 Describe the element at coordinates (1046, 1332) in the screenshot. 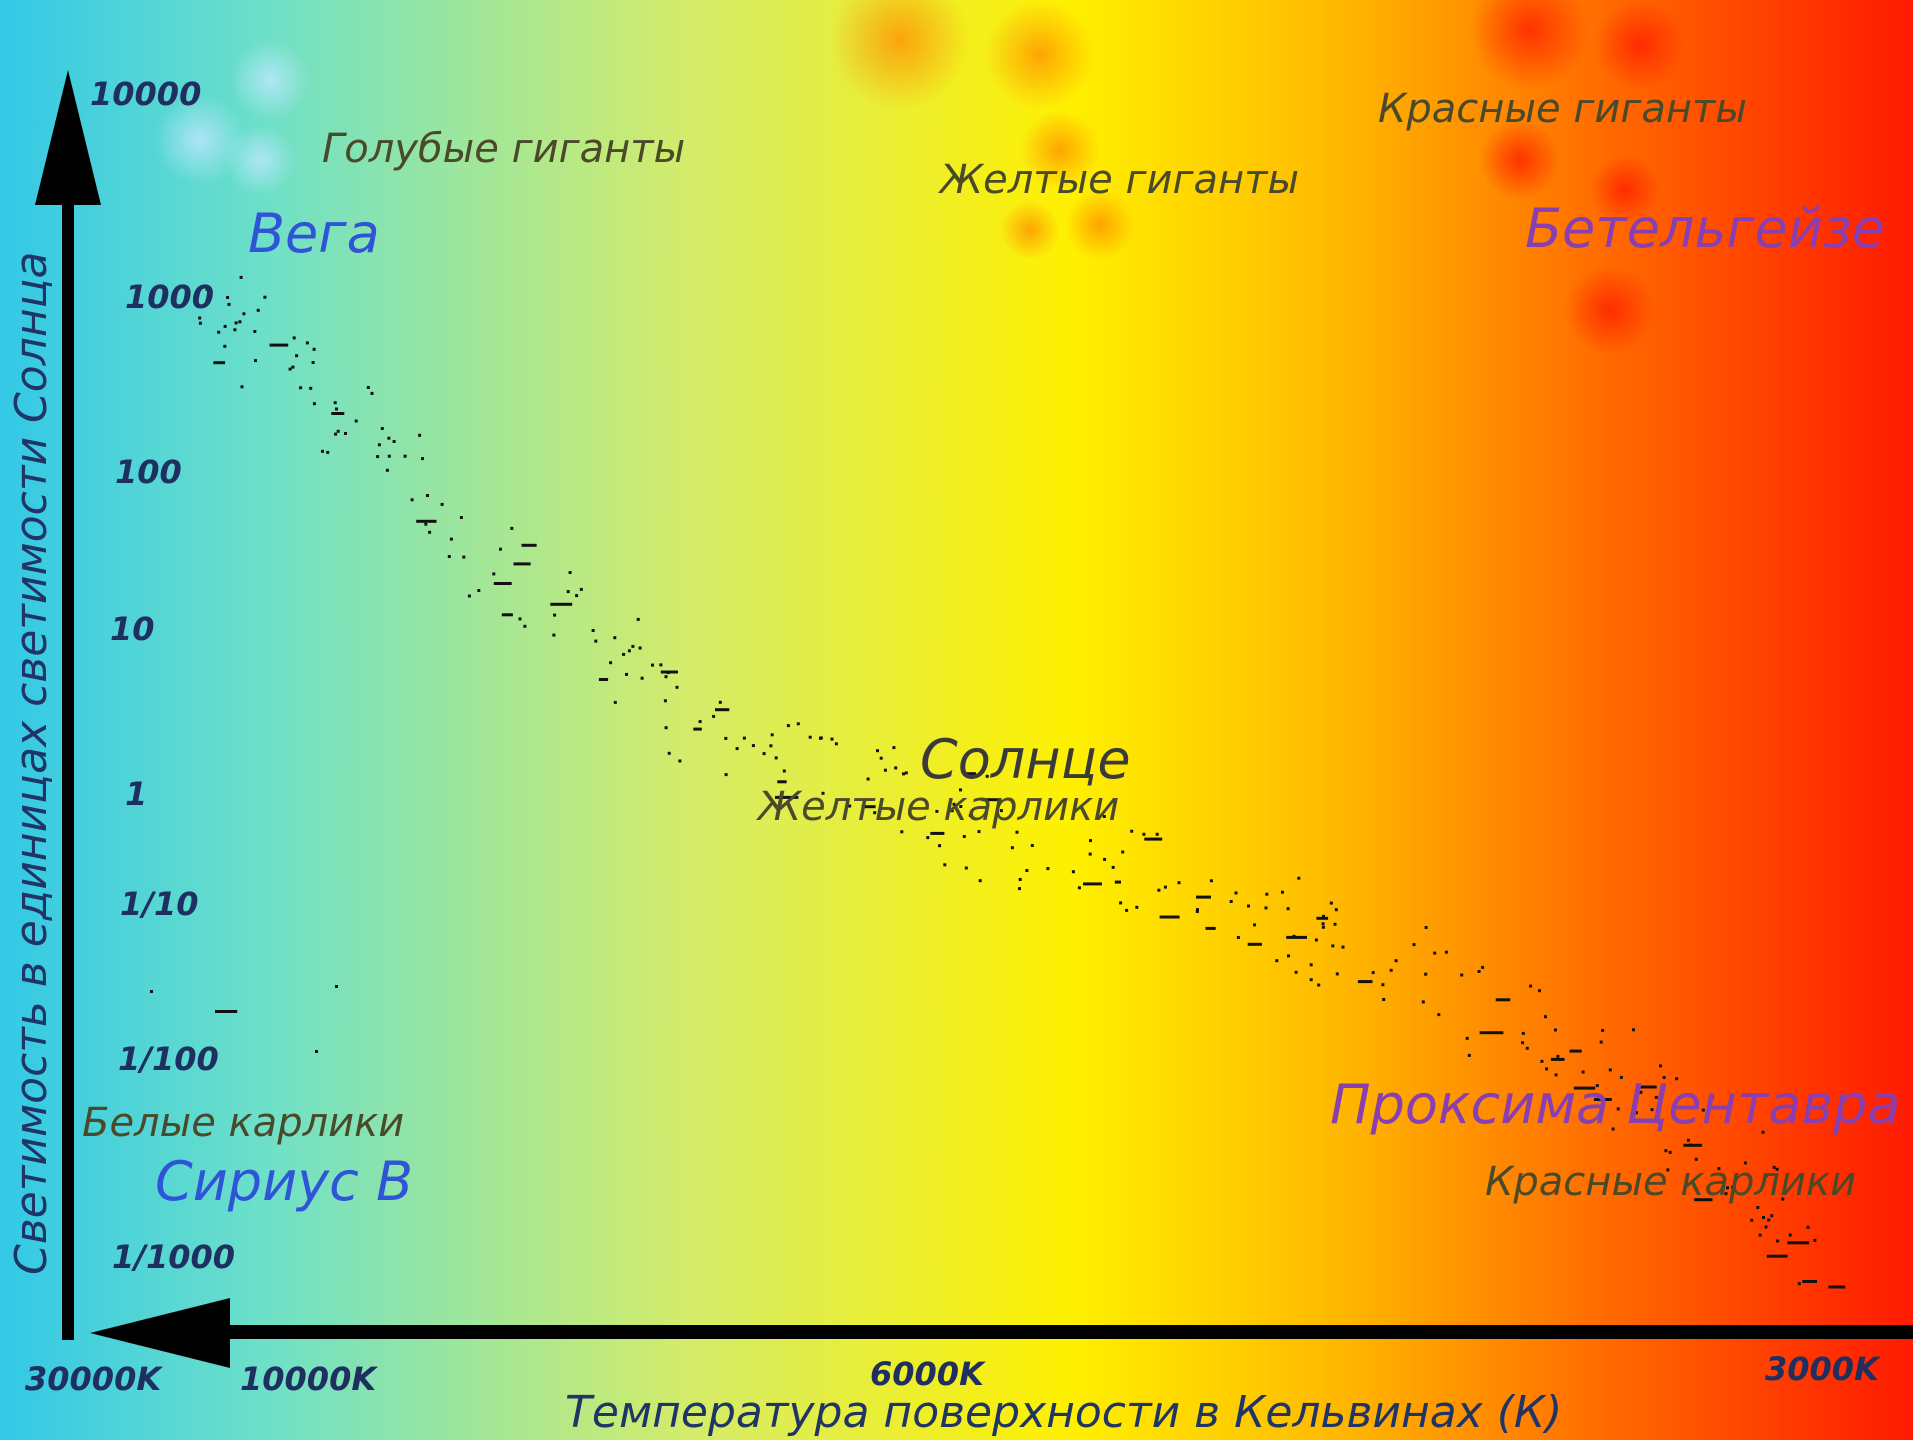

I see `x-axis-line` at that location.